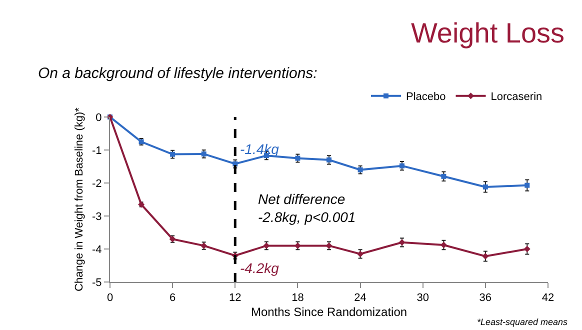 The height and width of the screenshot is (330, 582). What do you see at coordinates (235, 298) in the screenshot?
I see `x-tick-label: 12` at bounding box center [235, 298].